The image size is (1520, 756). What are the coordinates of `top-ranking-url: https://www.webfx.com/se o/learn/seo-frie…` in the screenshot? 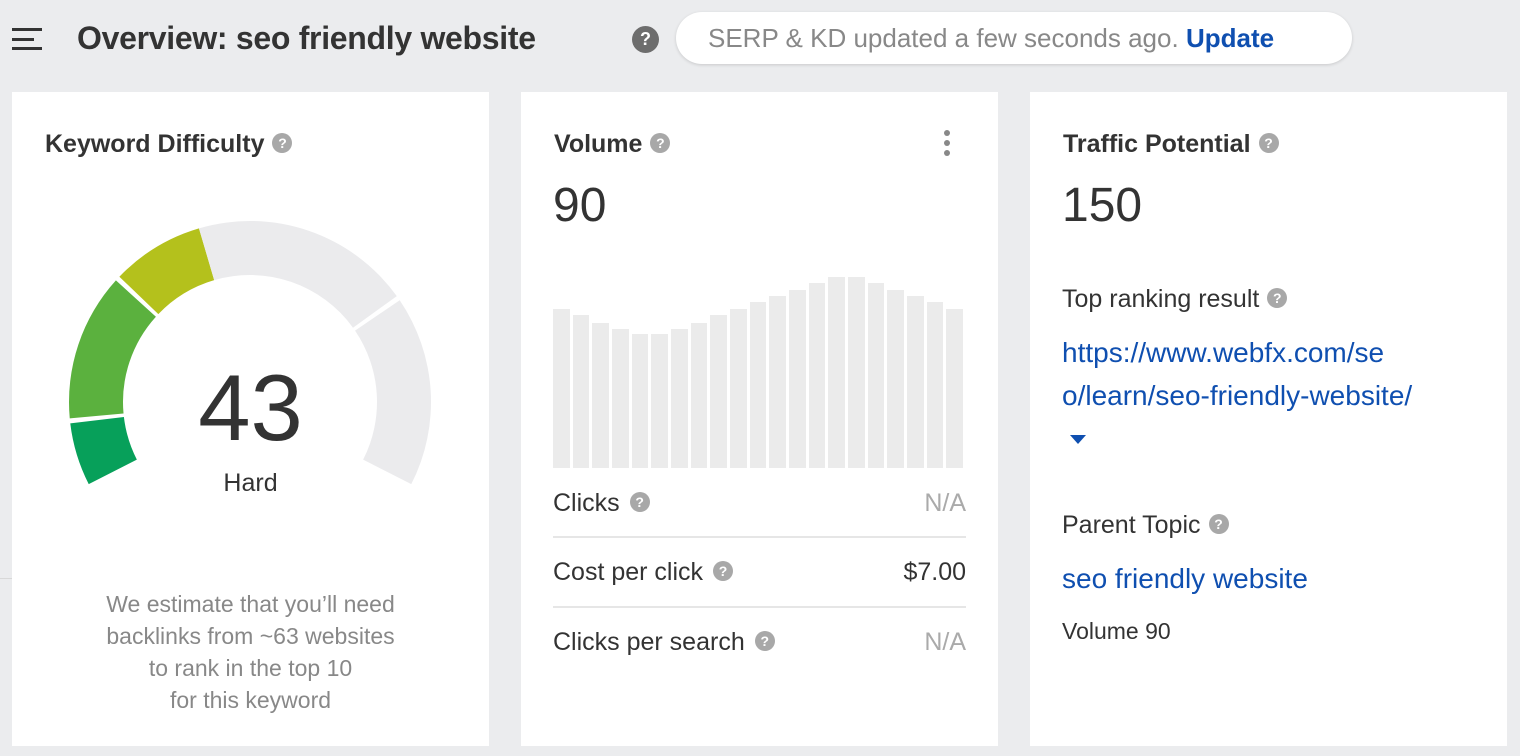 It's located at (1237, 374).